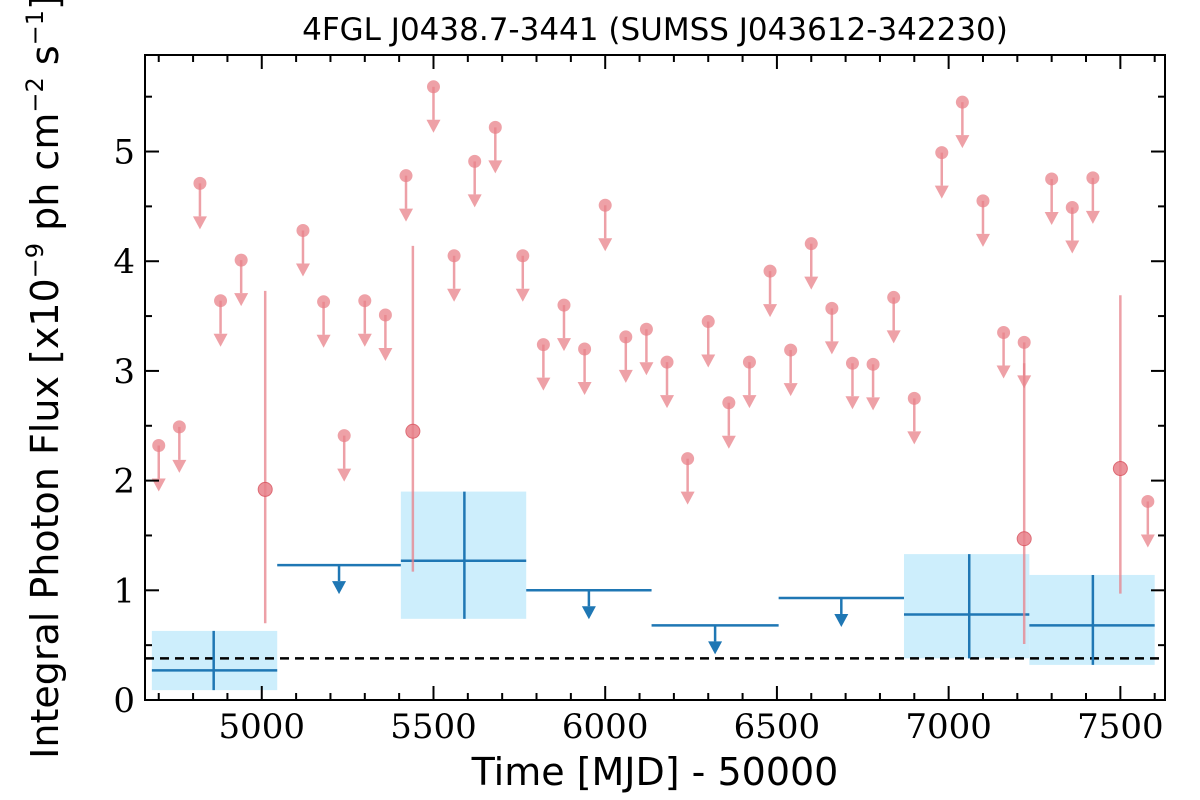 Image resolution: width=1200 pixels, height=800 pixels. I want to click on y-axis-label-exponent: −9, so click(35, 260).